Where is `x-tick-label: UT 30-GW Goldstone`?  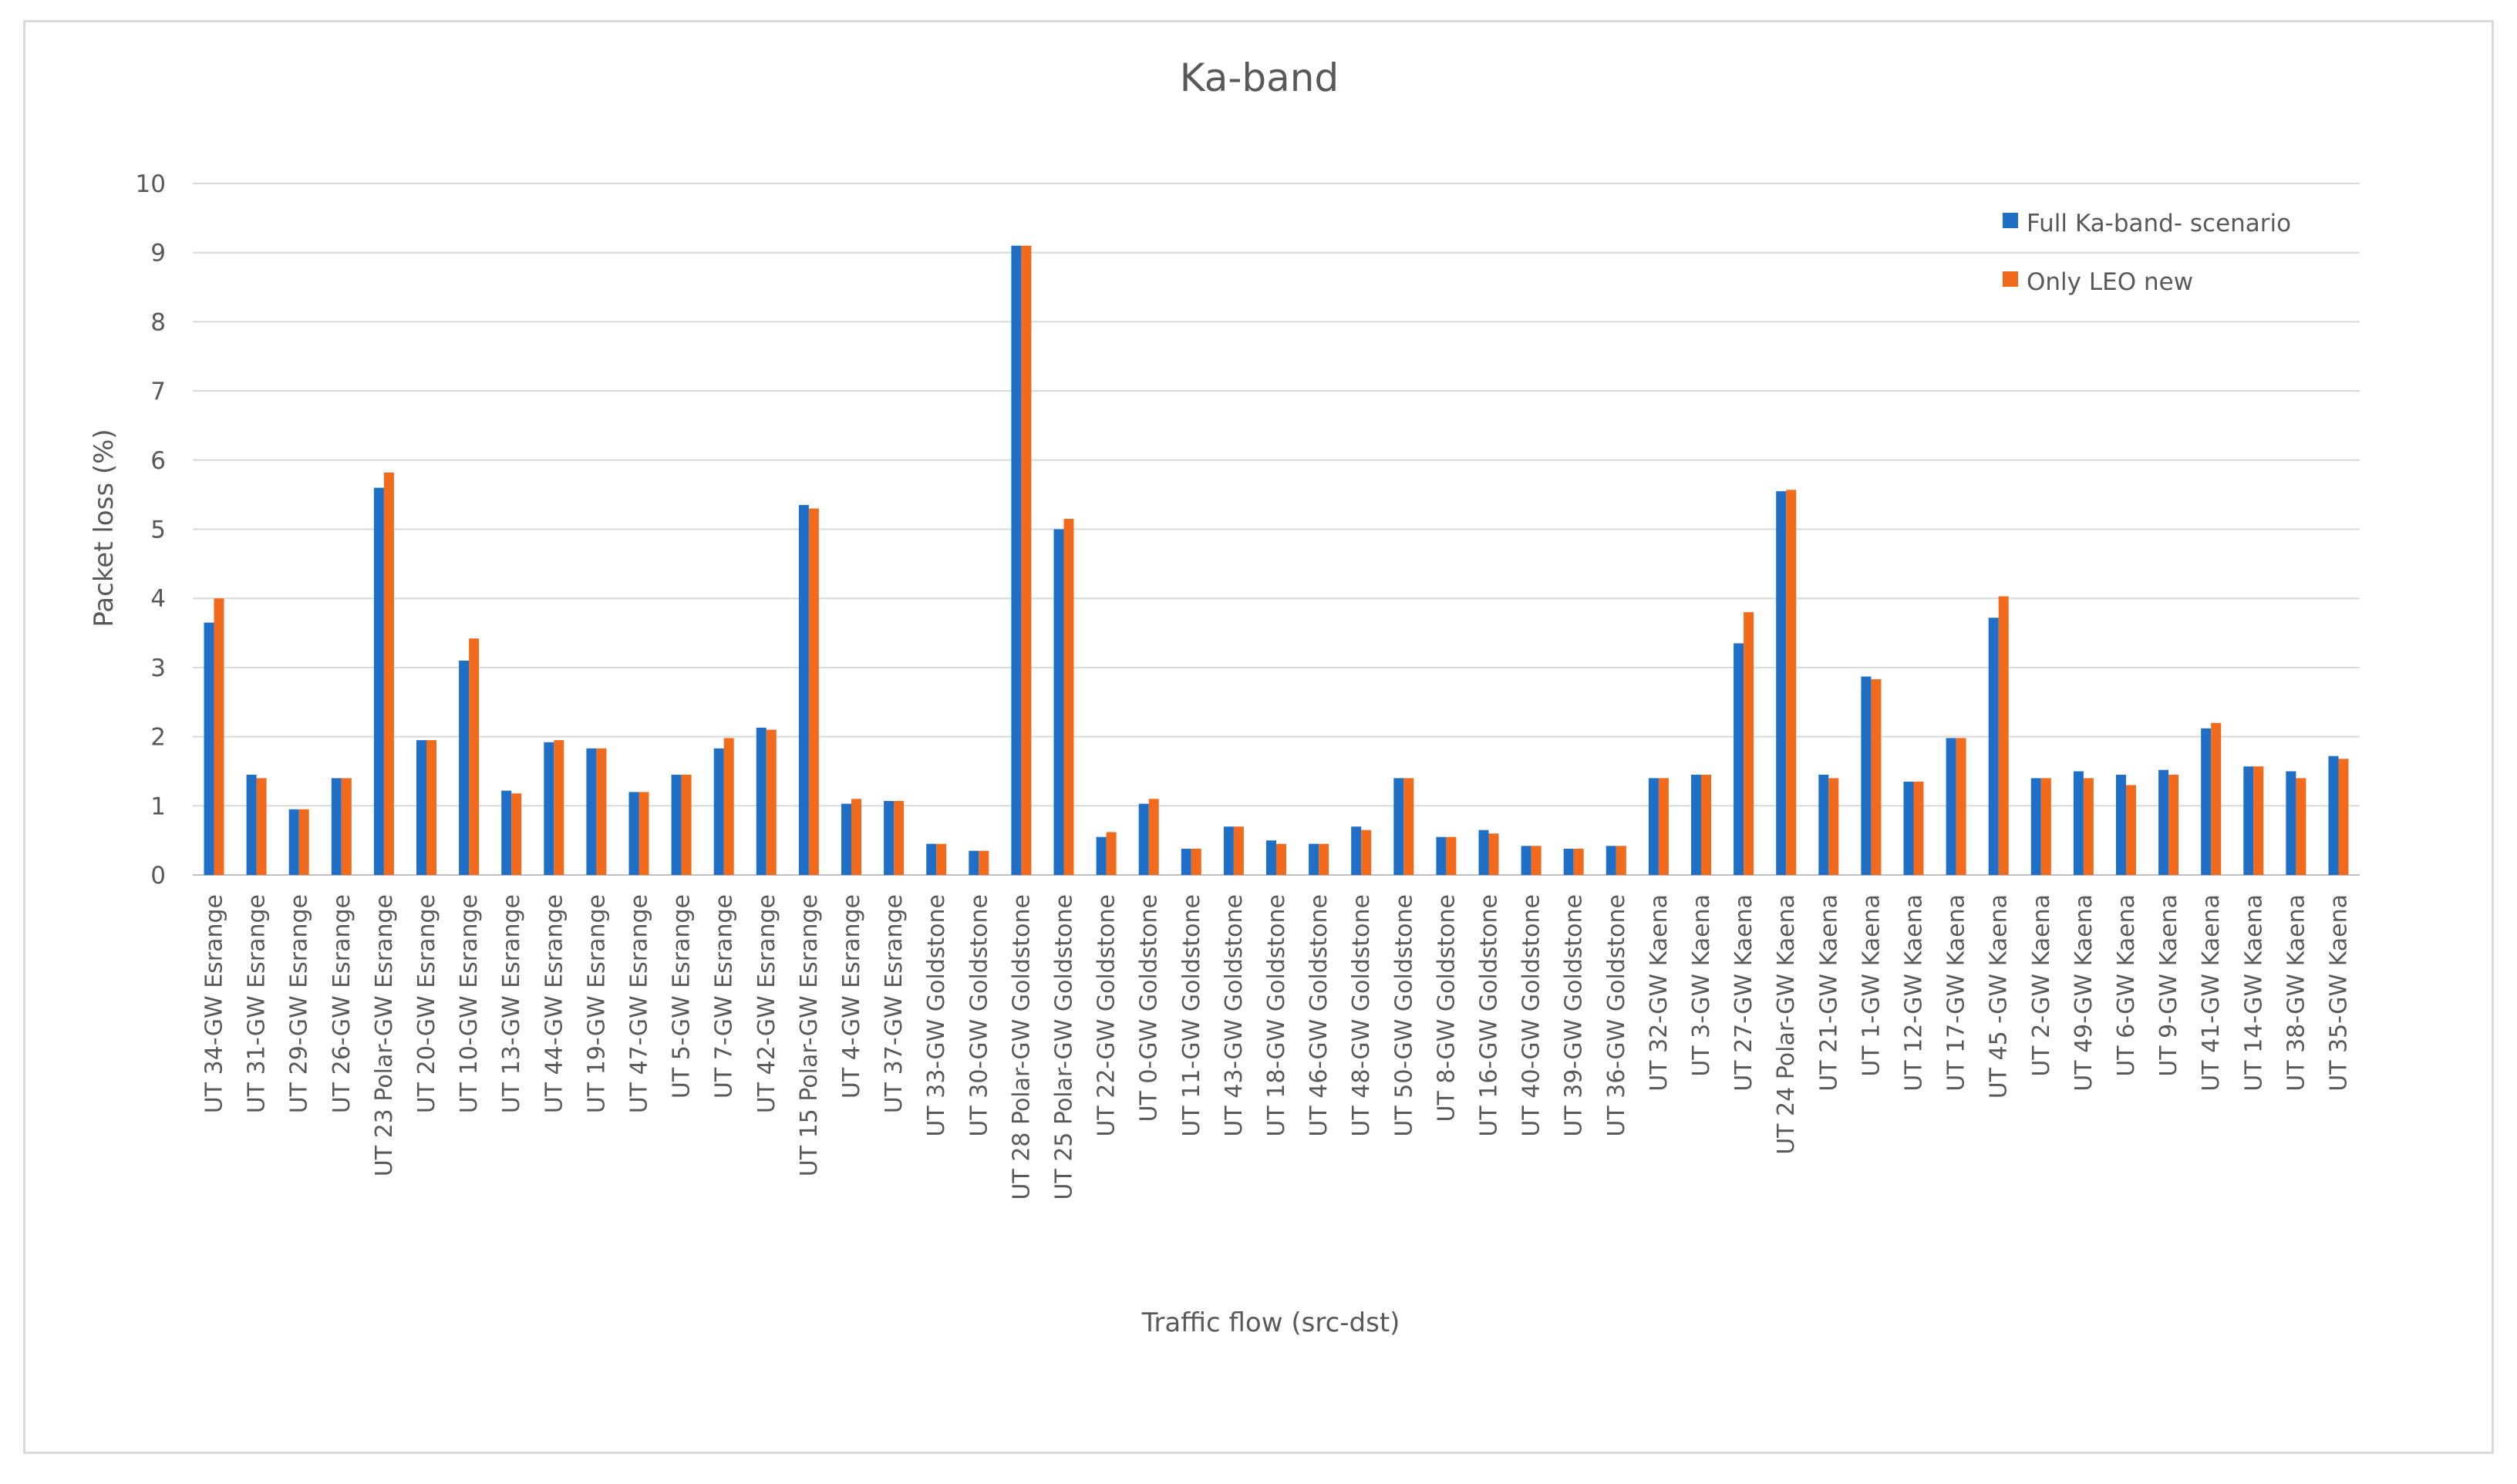 x-tick-label: UT 30-GW Goldstone is located at coordinates (979, 1015).